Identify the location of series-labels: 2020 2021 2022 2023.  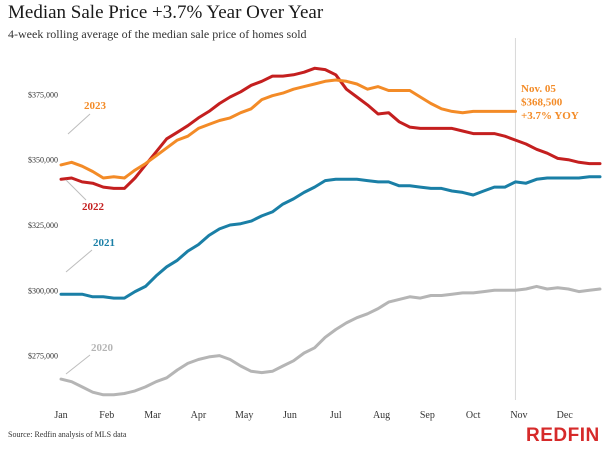
(98, 227).